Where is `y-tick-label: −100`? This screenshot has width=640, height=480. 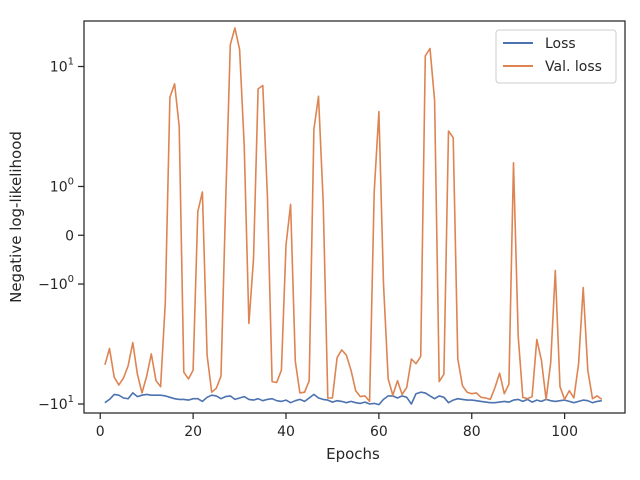
y-tick-label: −100 is located at coordinates (56, 283).